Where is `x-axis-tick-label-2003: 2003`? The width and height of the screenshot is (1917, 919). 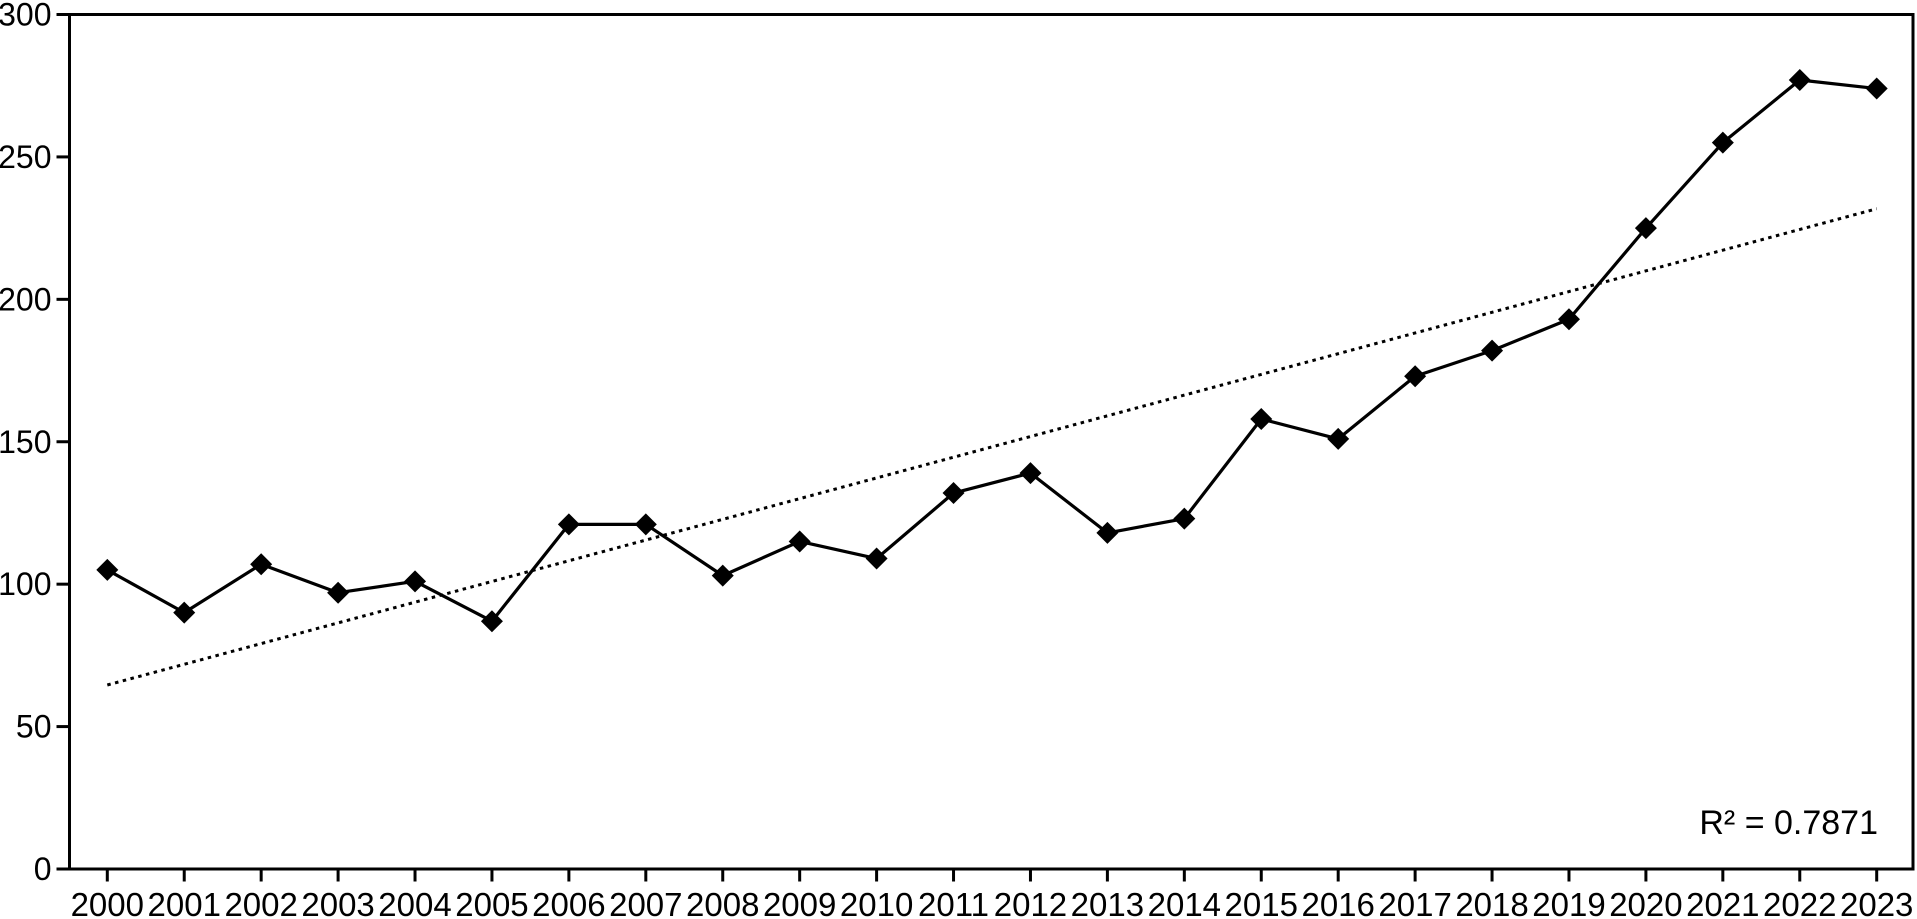
x-axis-tick-label-2003: 2003 is located at coordinates (337, 902).